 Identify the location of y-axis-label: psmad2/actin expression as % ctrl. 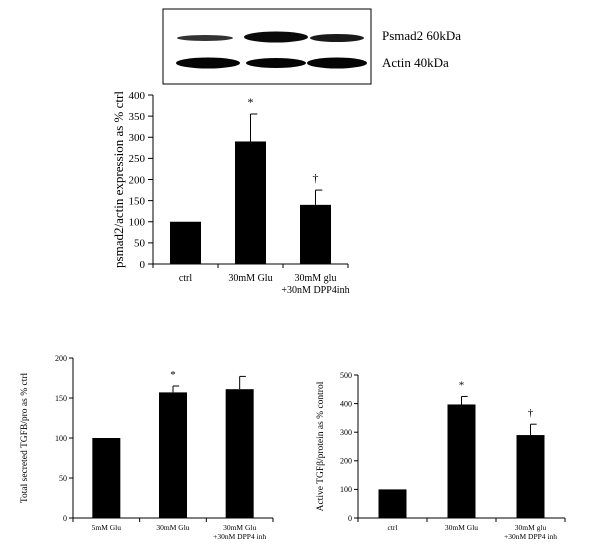
(118, 179).